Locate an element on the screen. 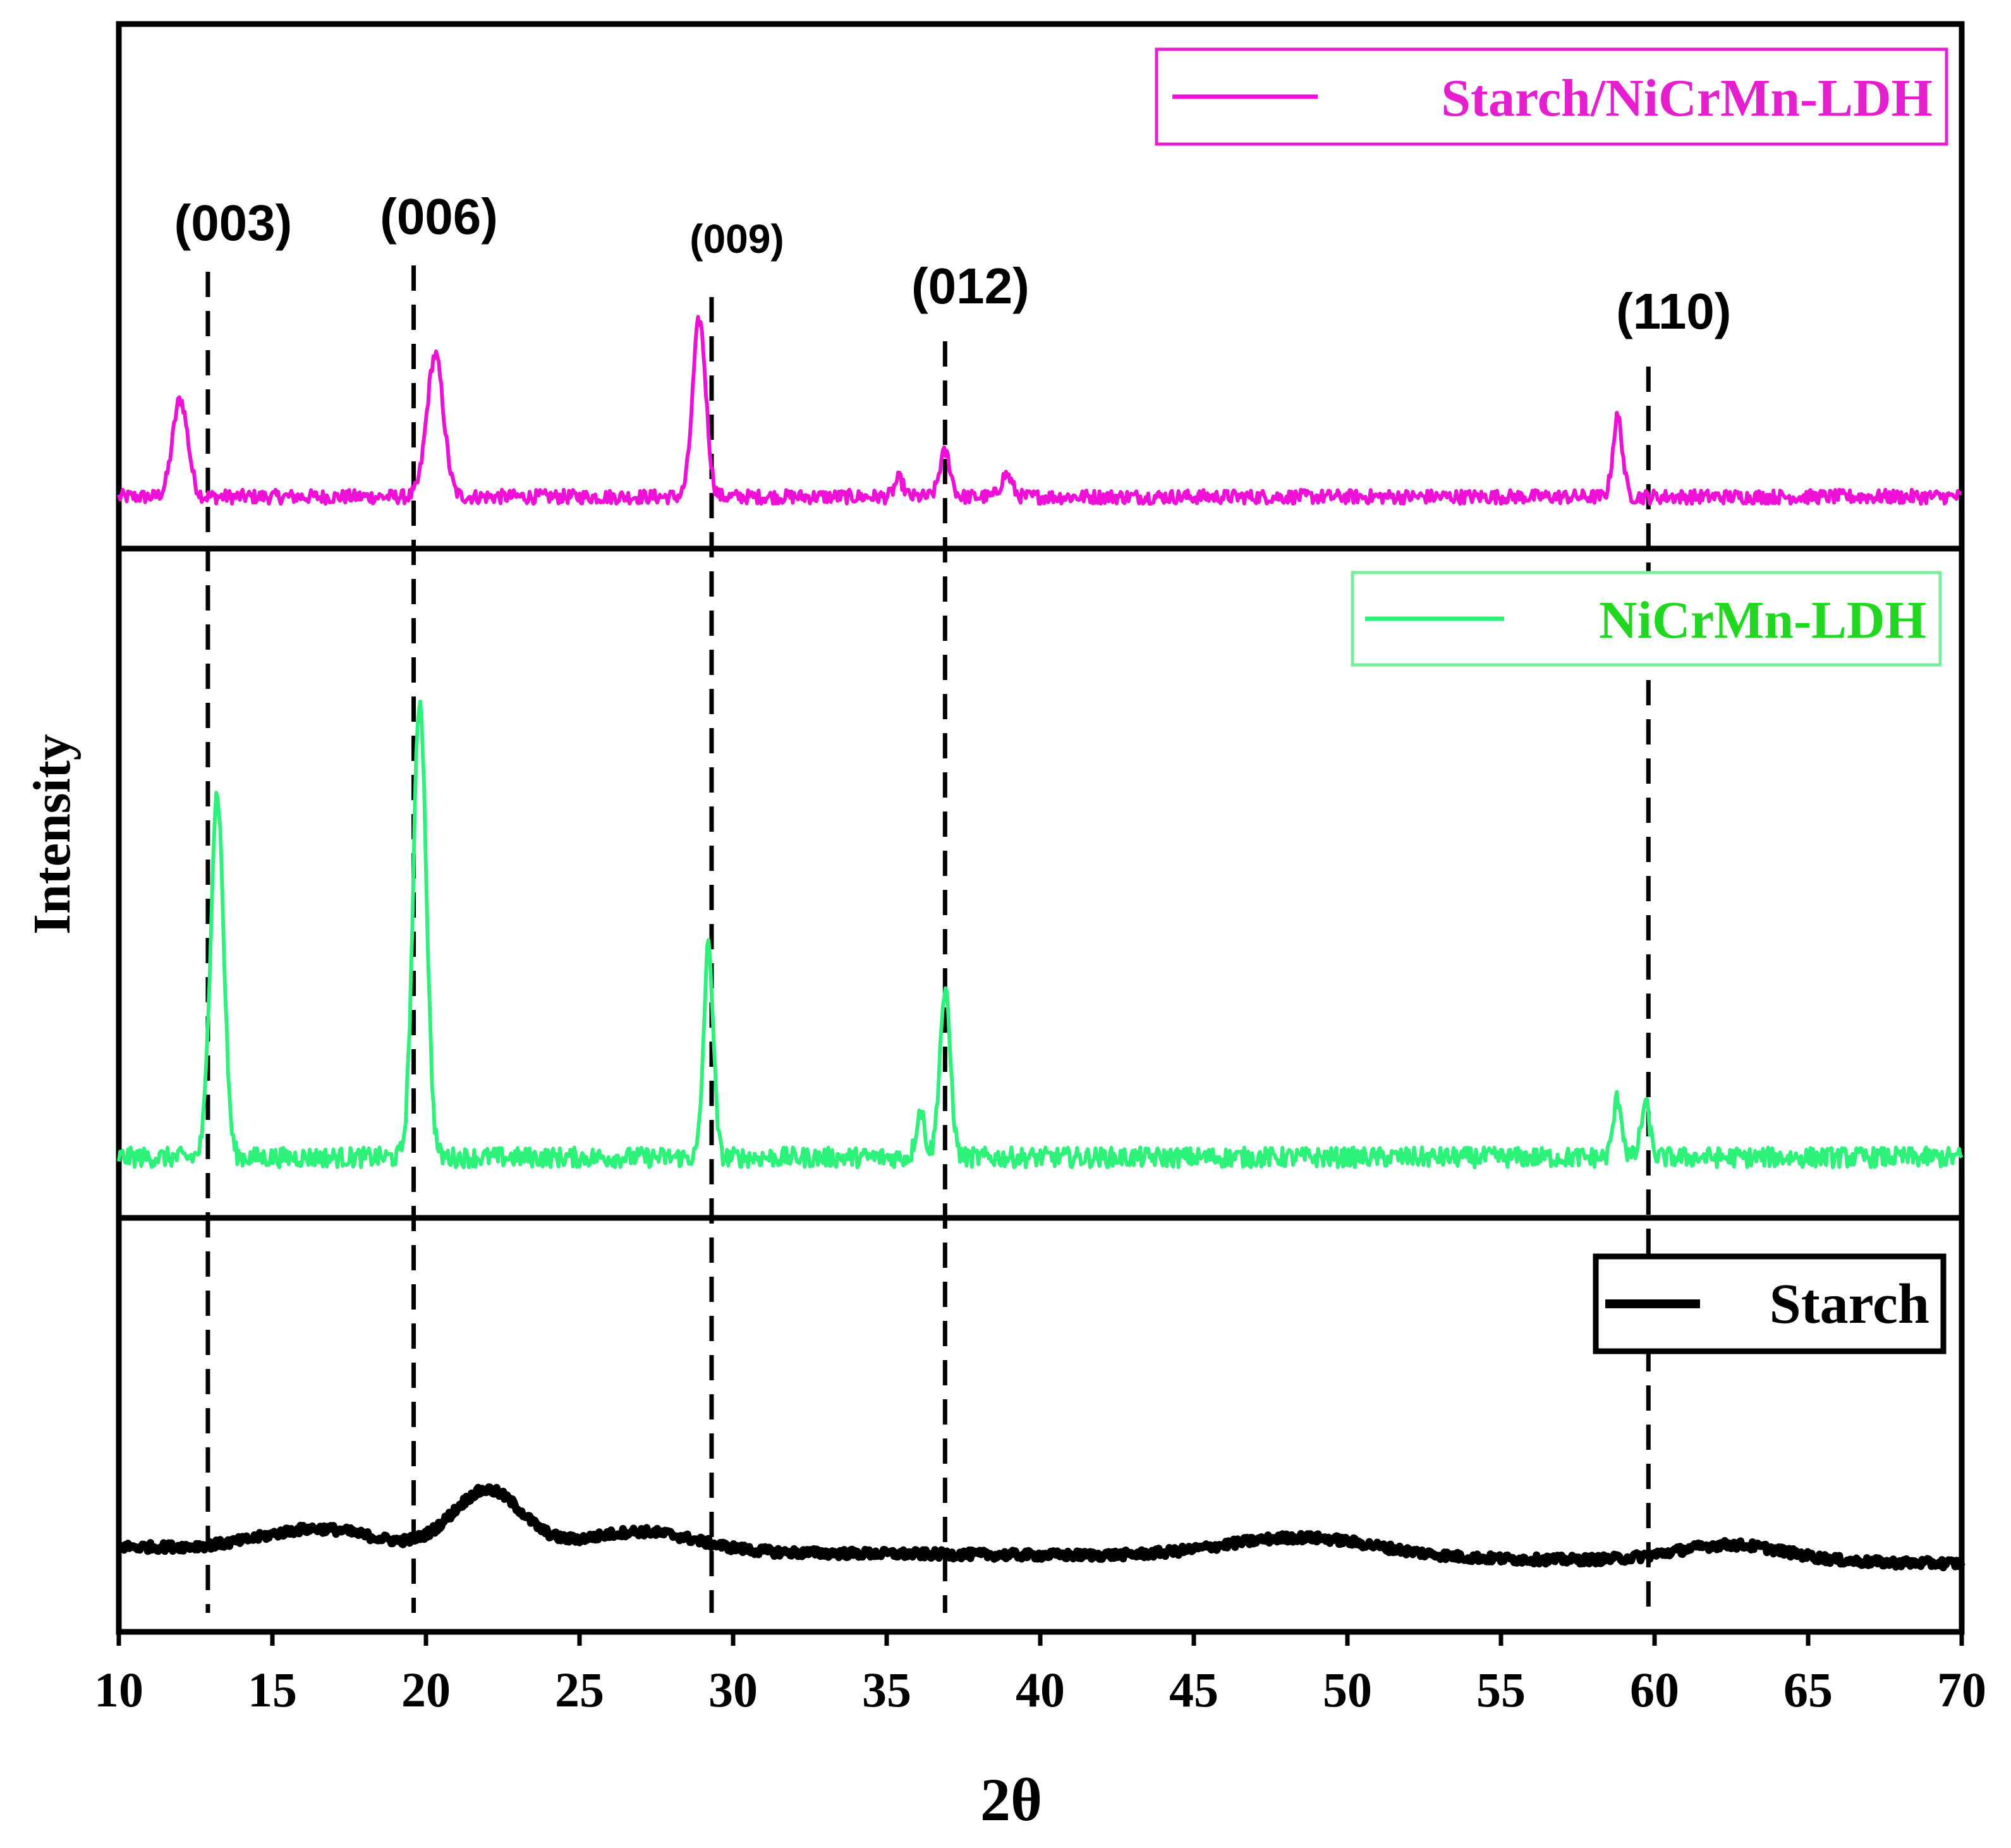 The width and height of the screenshot is (2011, 1848). hkl-label: (110) is located at coordinates (1673, 311).